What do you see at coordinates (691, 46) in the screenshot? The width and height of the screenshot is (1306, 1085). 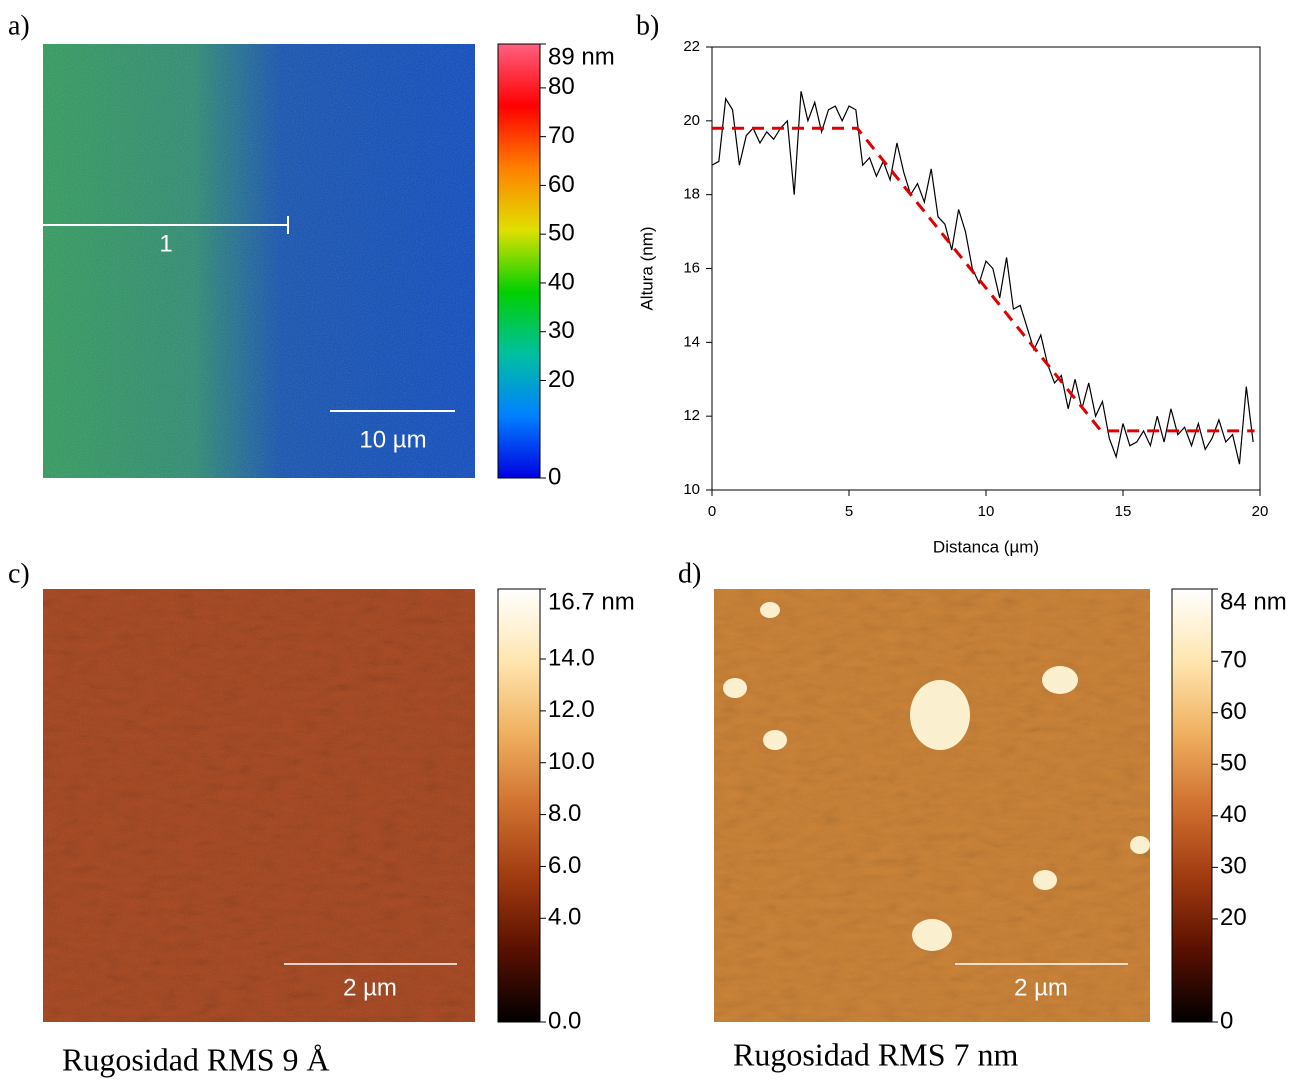 I see `y-tick-label: 22` at bounding box center [691, 46].